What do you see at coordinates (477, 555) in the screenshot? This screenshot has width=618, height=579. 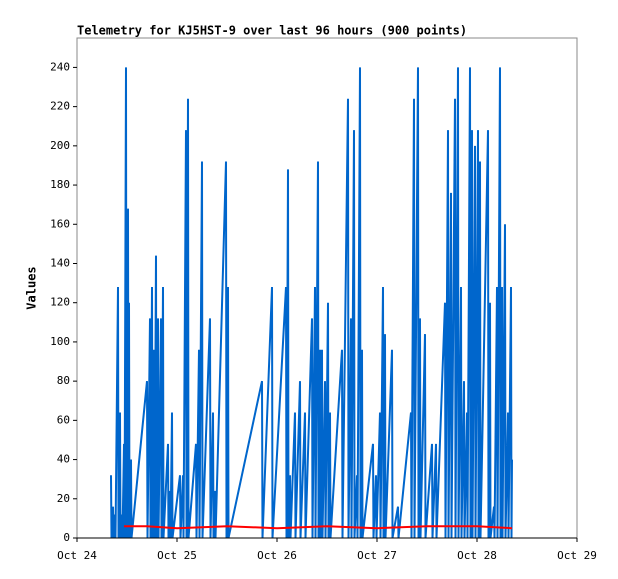 I see `x-tick-label: Oct 28` at bounding box center [477, 555].